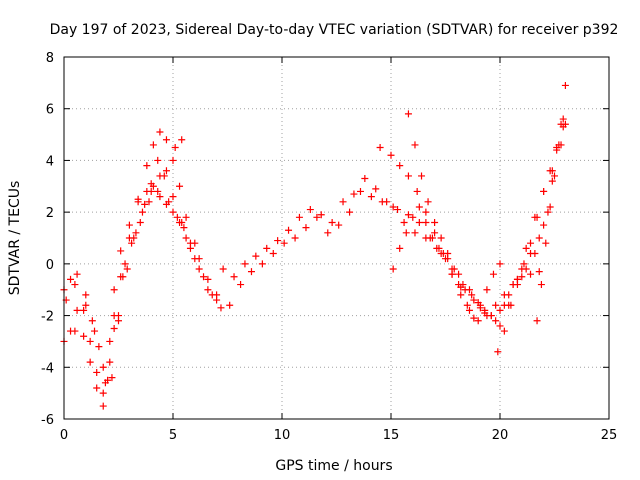 The height and width of the screenshot is (480, 640). Describe the element at coordinates (47, 368) in the screenshot. I see `y-tick-label: -4` at that location.